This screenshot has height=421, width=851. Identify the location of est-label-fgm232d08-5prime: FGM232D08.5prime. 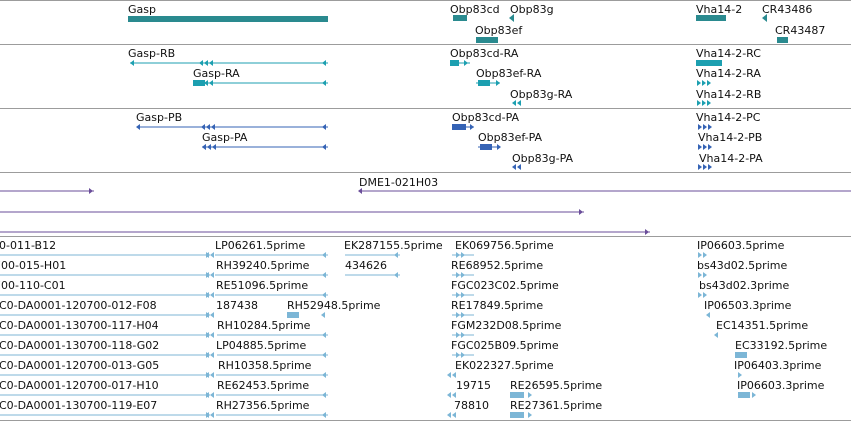
(506, 325).